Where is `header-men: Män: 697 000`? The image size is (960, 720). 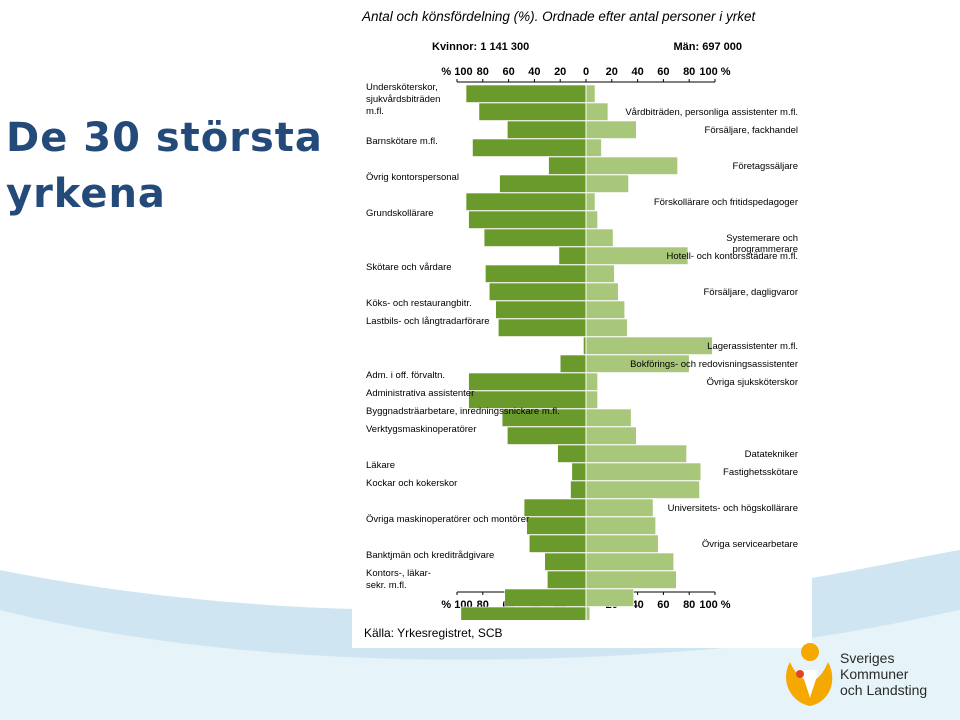 header-men: Män: 697 000 is located at coordinates (708, 47).